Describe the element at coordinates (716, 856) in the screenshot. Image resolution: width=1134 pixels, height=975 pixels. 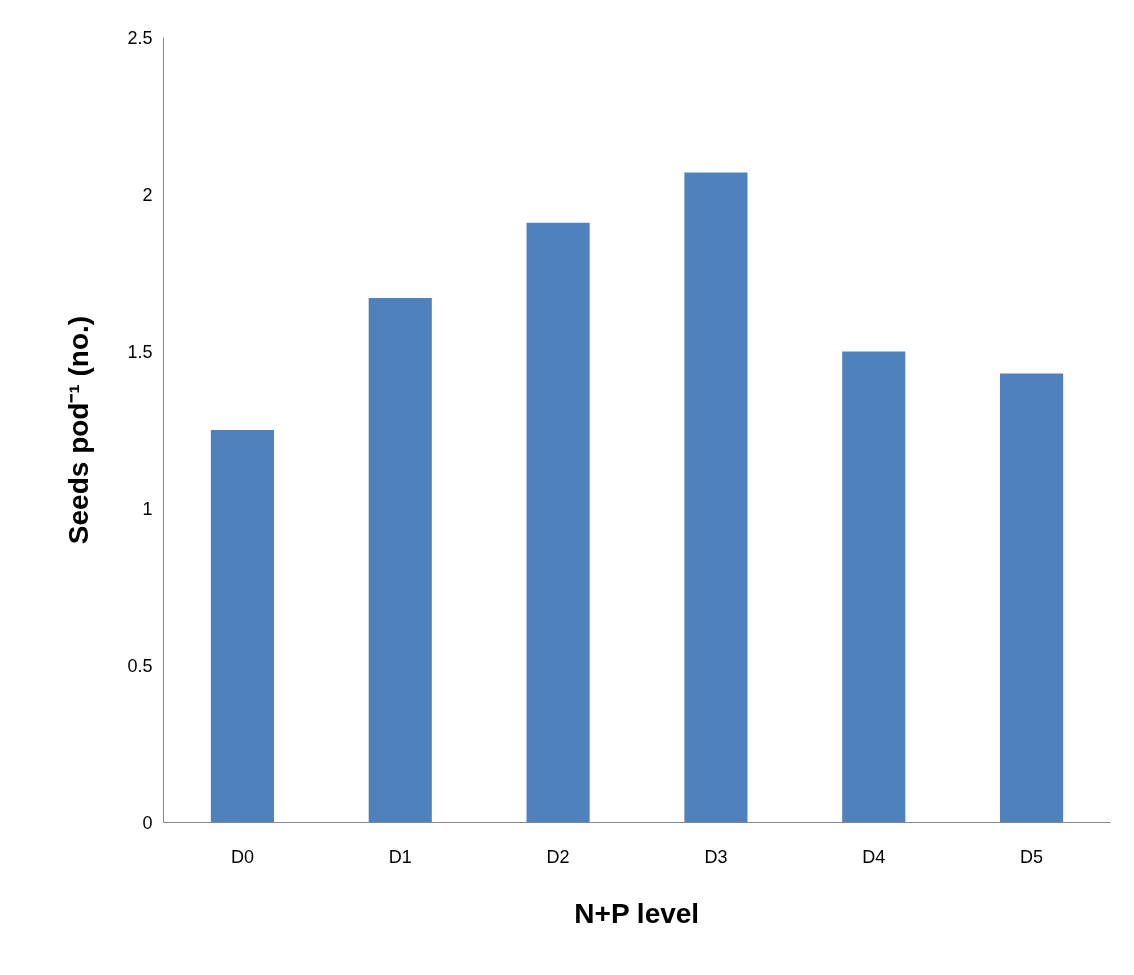
I see `x-tick-label: D3` at that location.